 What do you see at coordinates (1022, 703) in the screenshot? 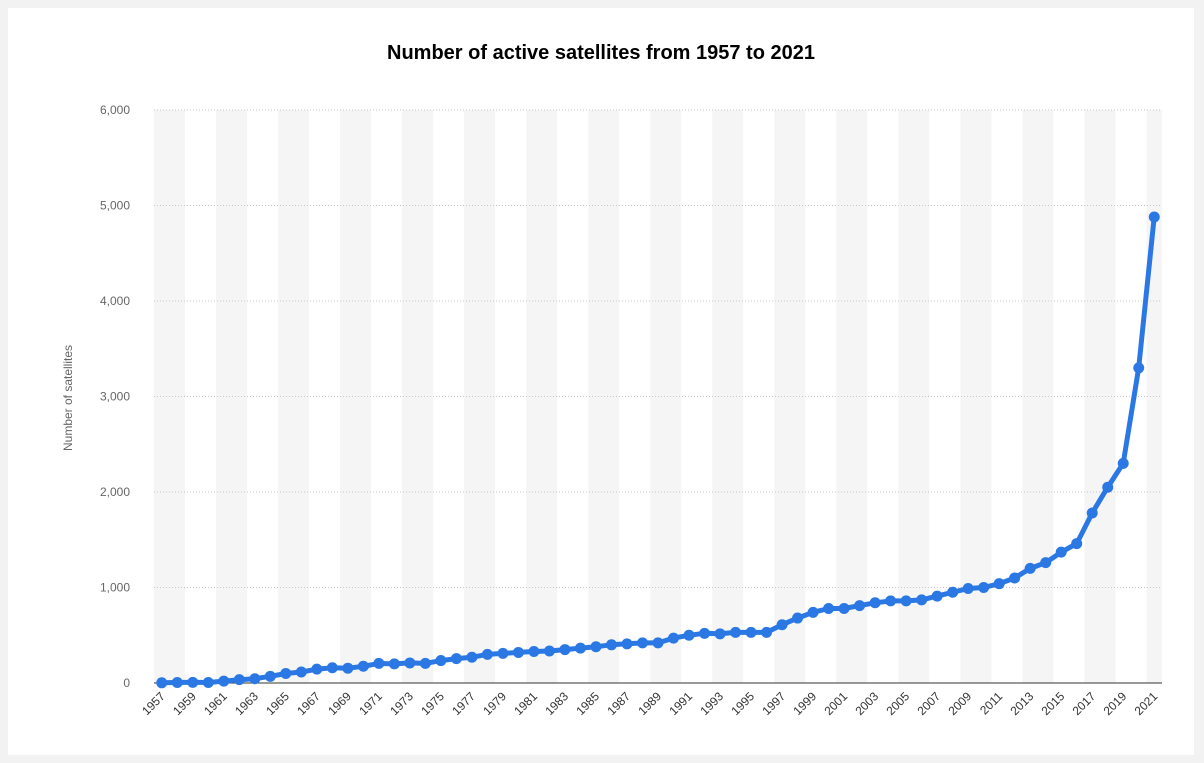
I see `x-tick-label: 2013` at bounding box center [1022, 703].